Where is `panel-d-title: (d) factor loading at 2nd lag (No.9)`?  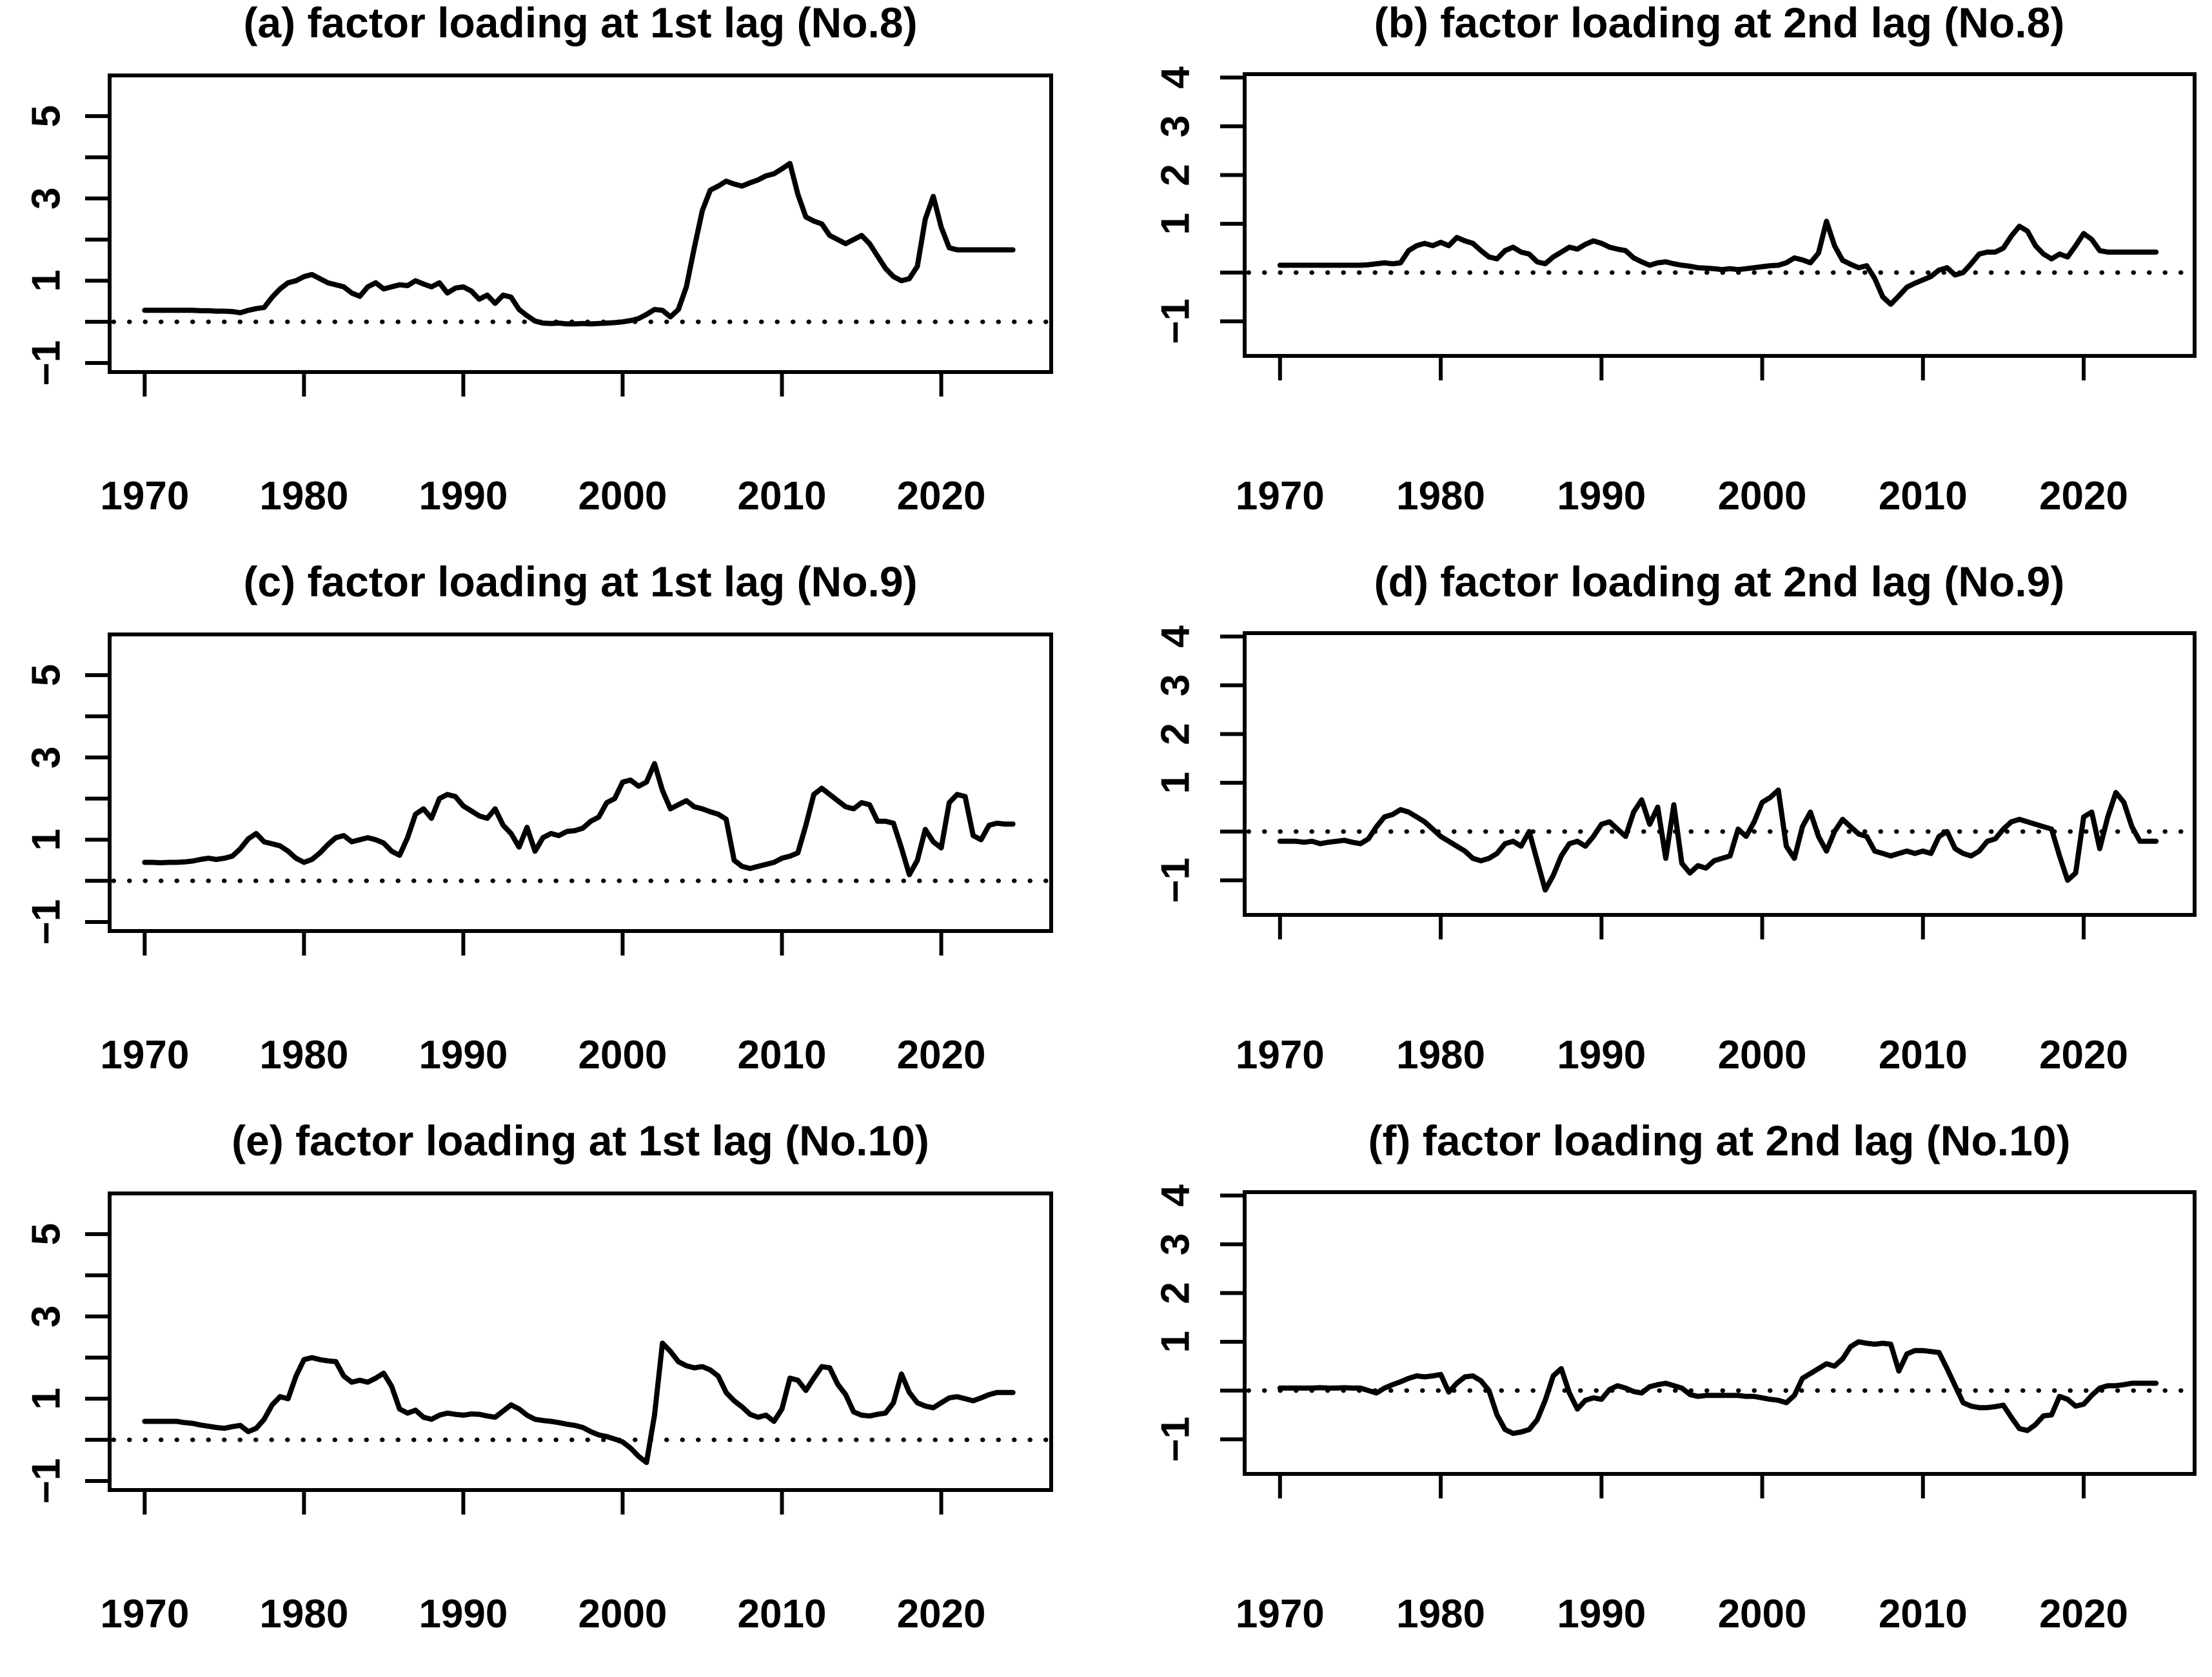
panel-d-title: (d) factor loading at 2nd lag (No.9) is located at coordinates (1719, 582).